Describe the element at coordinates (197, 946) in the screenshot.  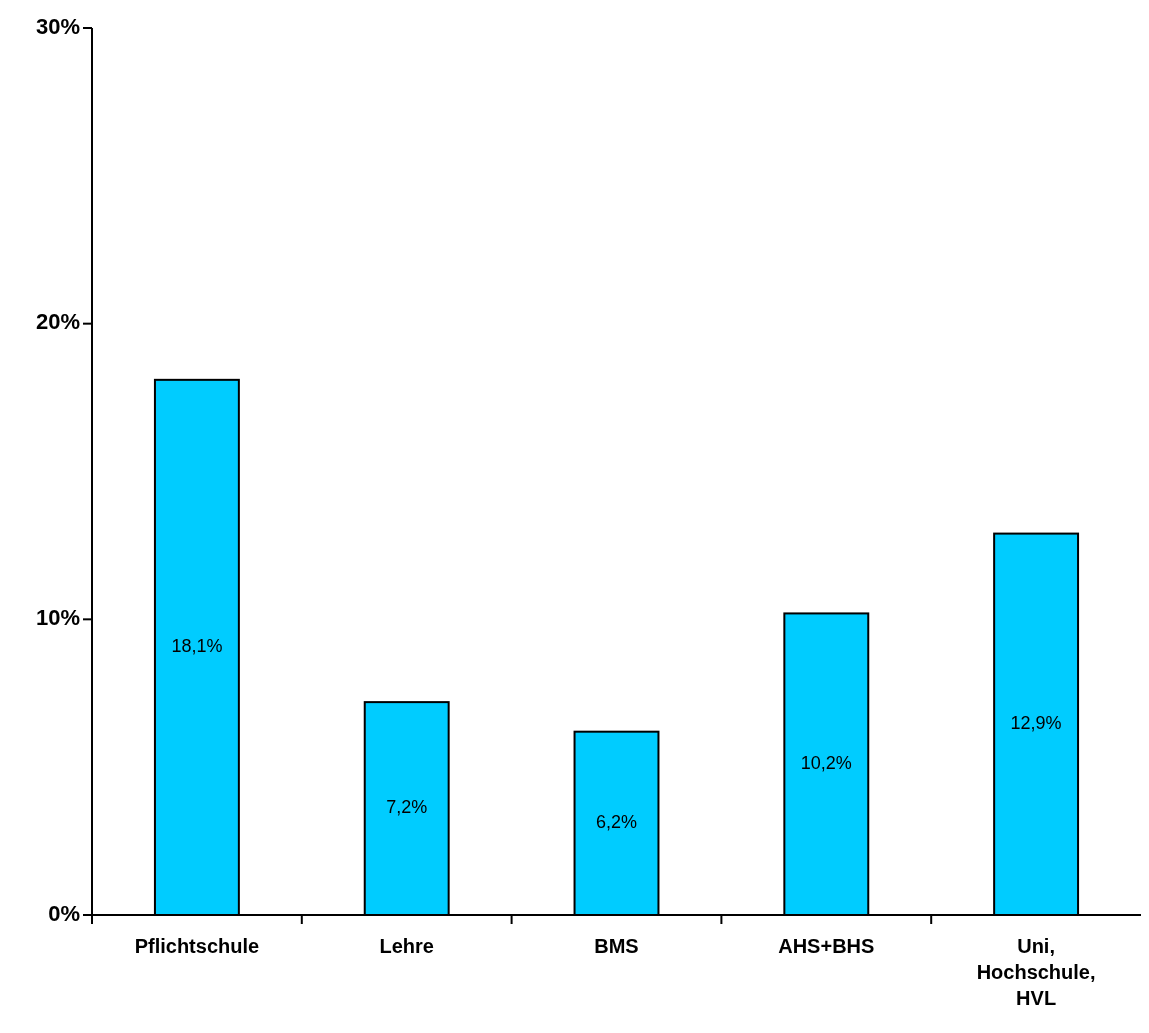
I see `x-tick-label: Pflichtschule` at that location.